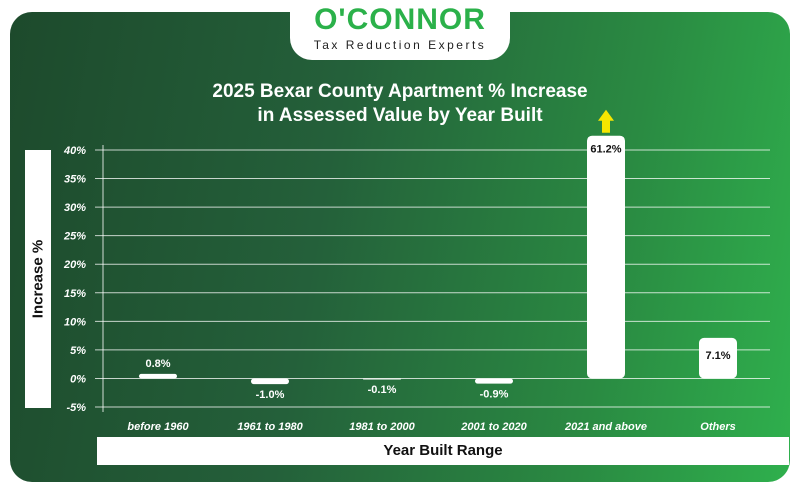 The image size is (800, 492). What do you see at coordinates (400, 45) in the screenshot?
I see `logo-tagline: Tax Reduction Experts` at bounding box center [400, 45].